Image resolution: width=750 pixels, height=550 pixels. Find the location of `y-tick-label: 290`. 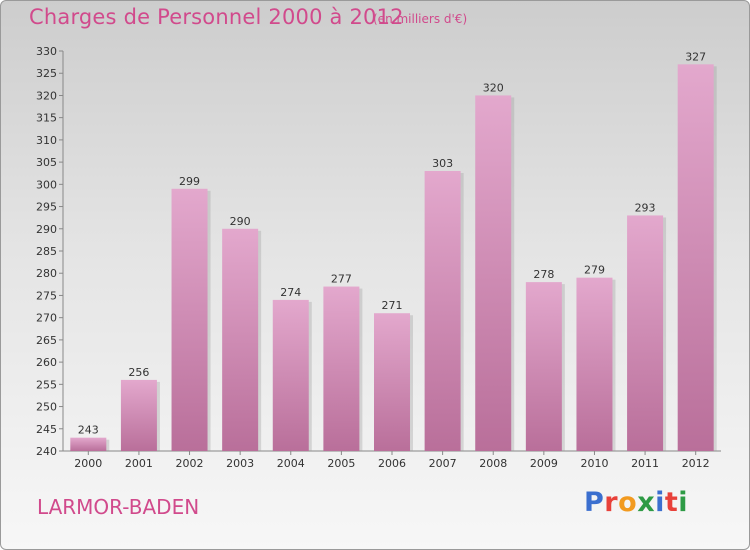

y-tick-label: 290 is located at coordinates (46, 229).